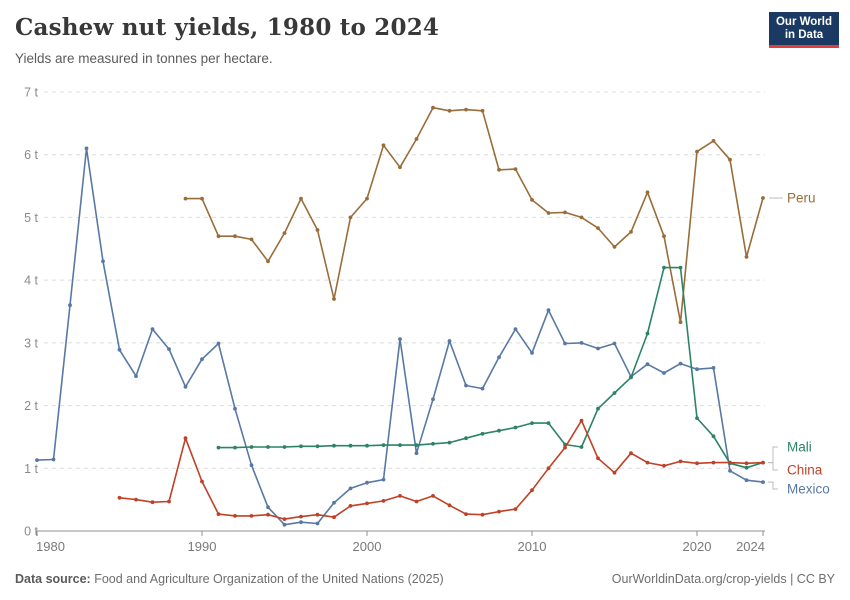 The image size is (850, 600). I want to click on series-point-peru-2006, so click(466, 109).